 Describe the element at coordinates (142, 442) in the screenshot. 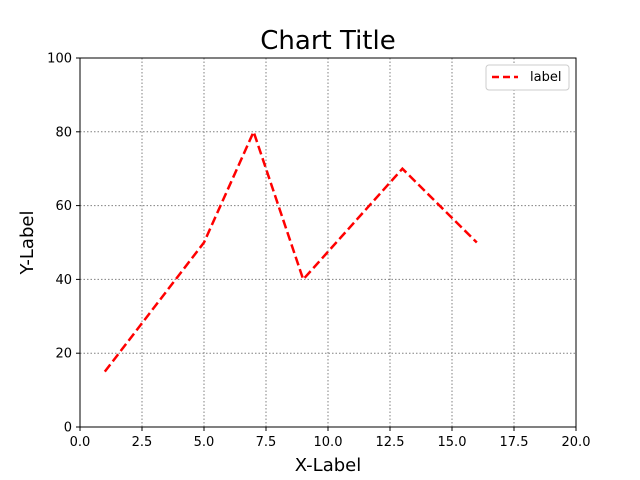

I see `x-tick-label: 2.5` at that location.